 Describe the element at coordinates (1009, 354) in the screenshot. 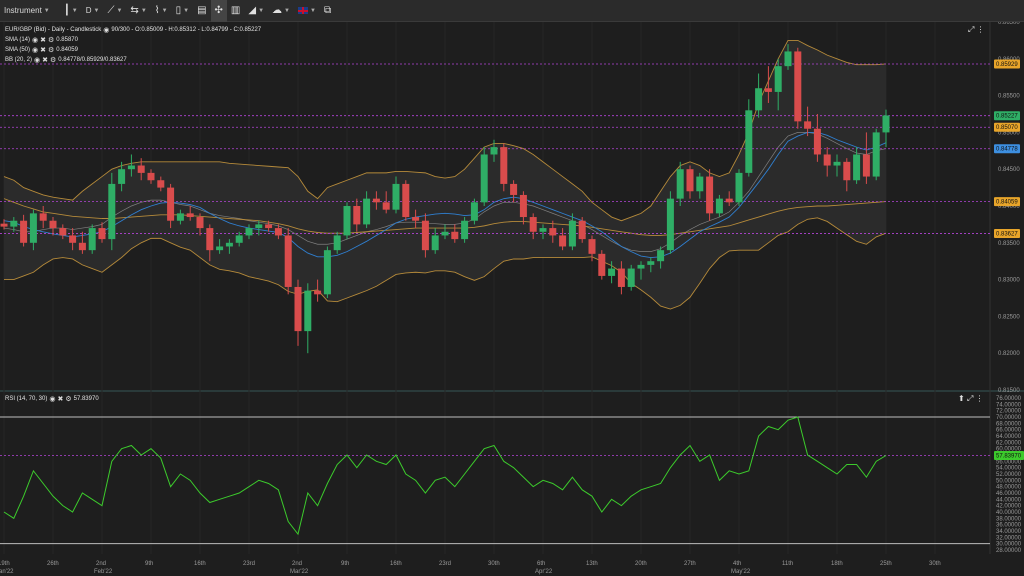

I see `price-tick-label: 0.82000` at that location.